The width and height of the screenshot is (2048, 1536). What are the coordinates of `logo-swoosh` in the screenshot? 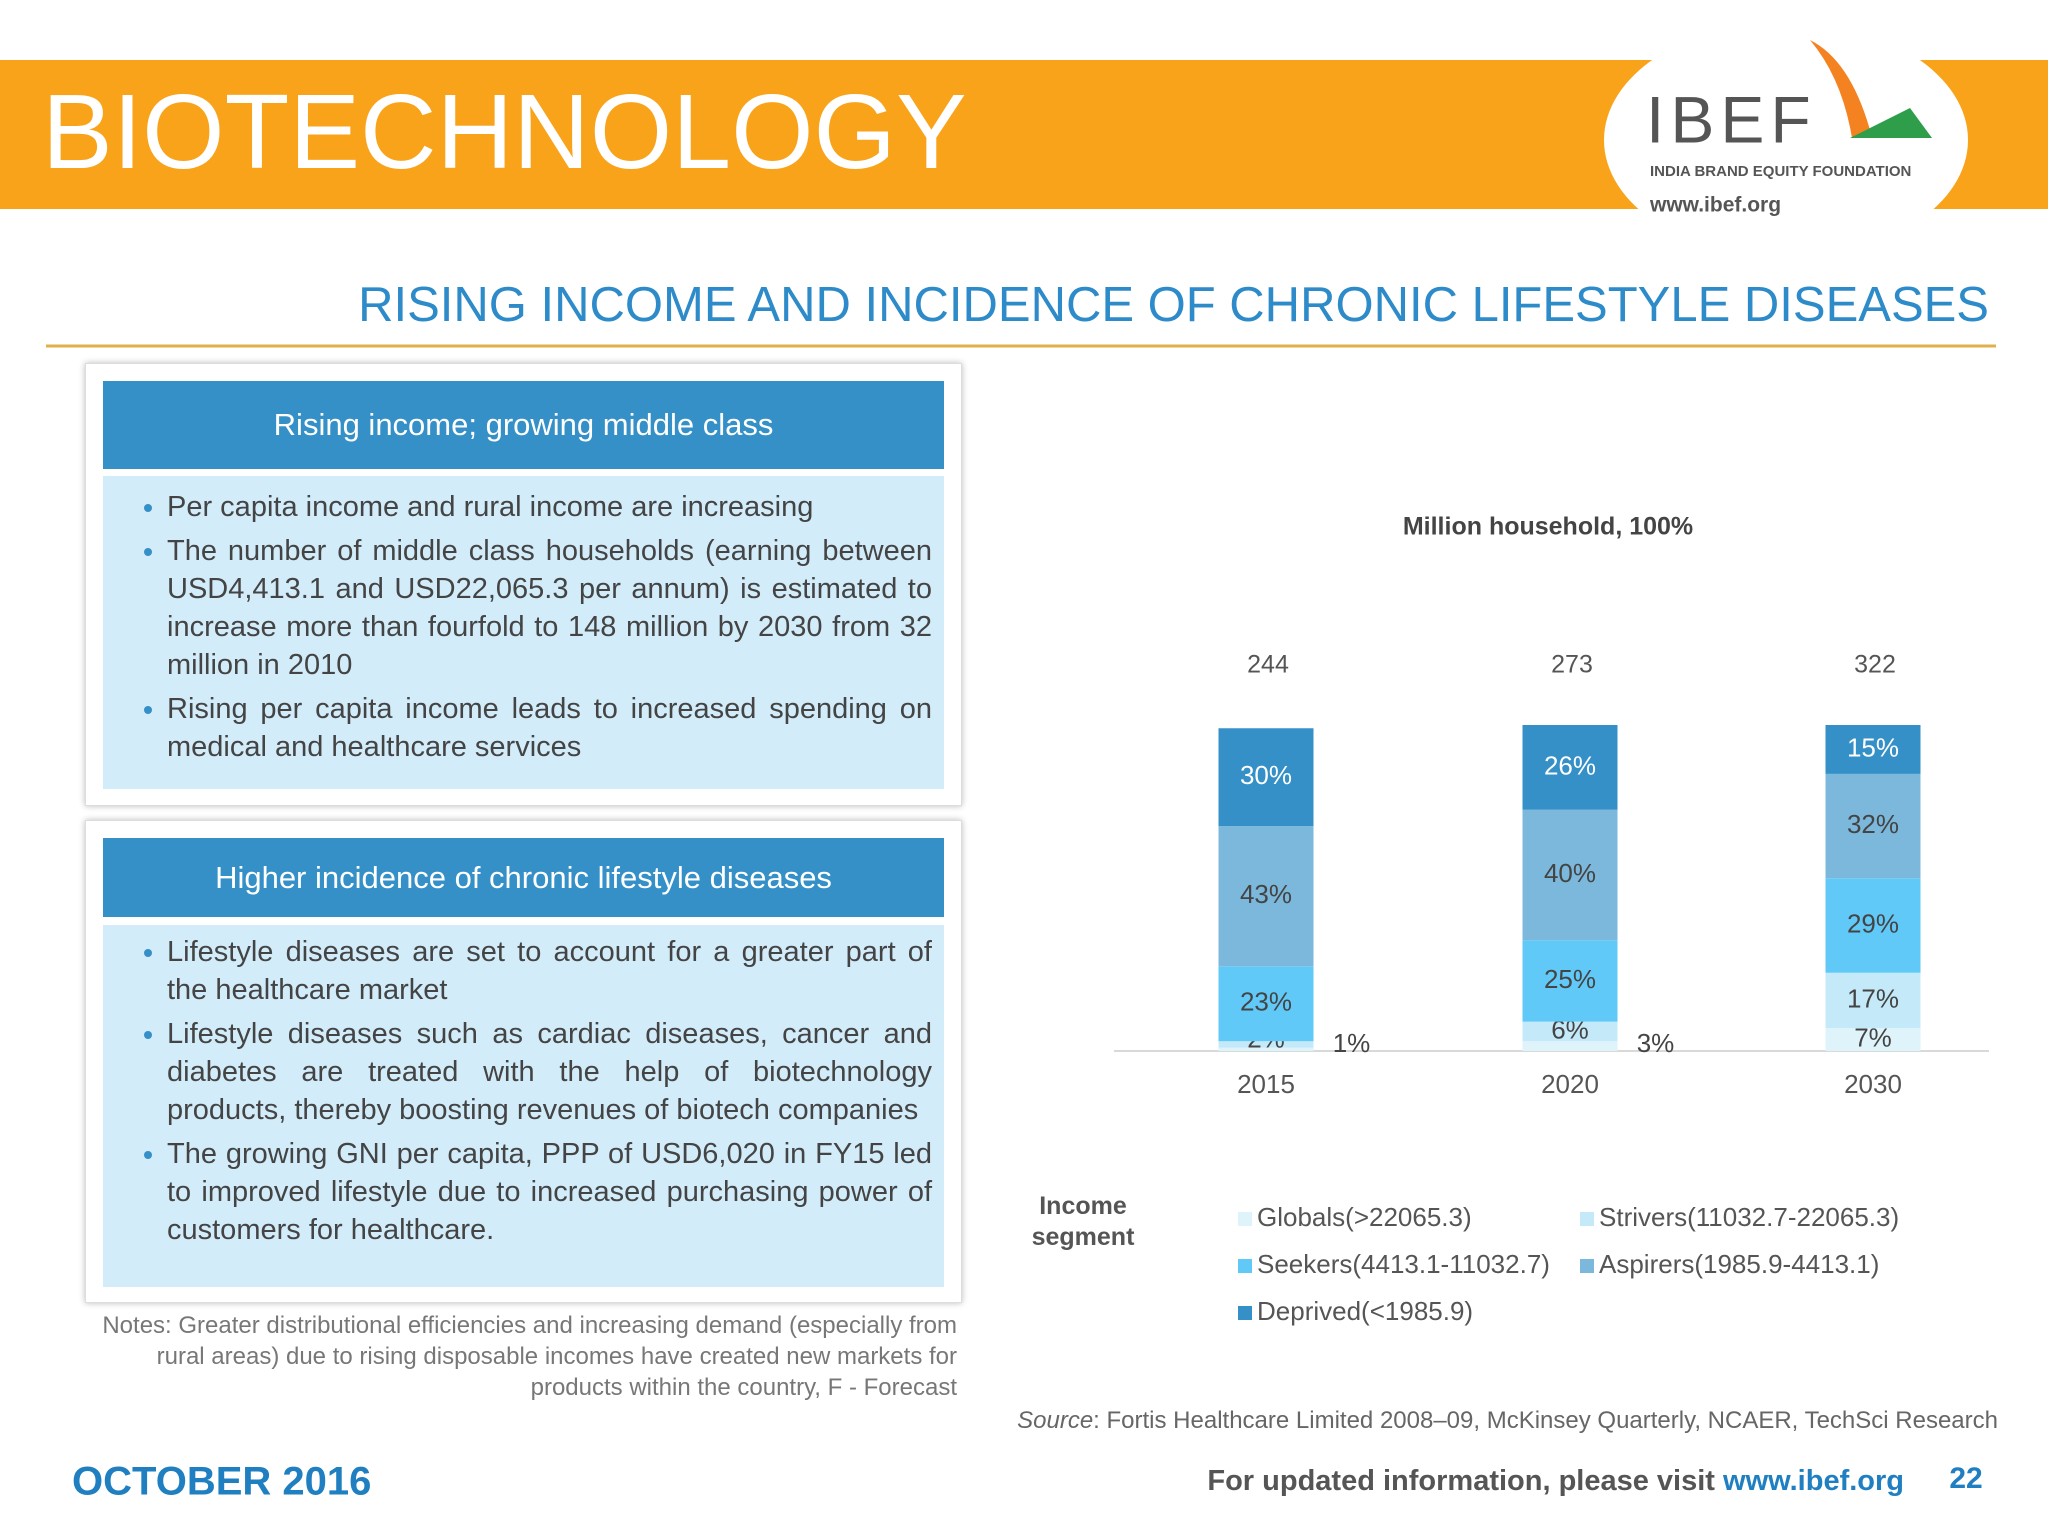 It's located at (1840, 89).